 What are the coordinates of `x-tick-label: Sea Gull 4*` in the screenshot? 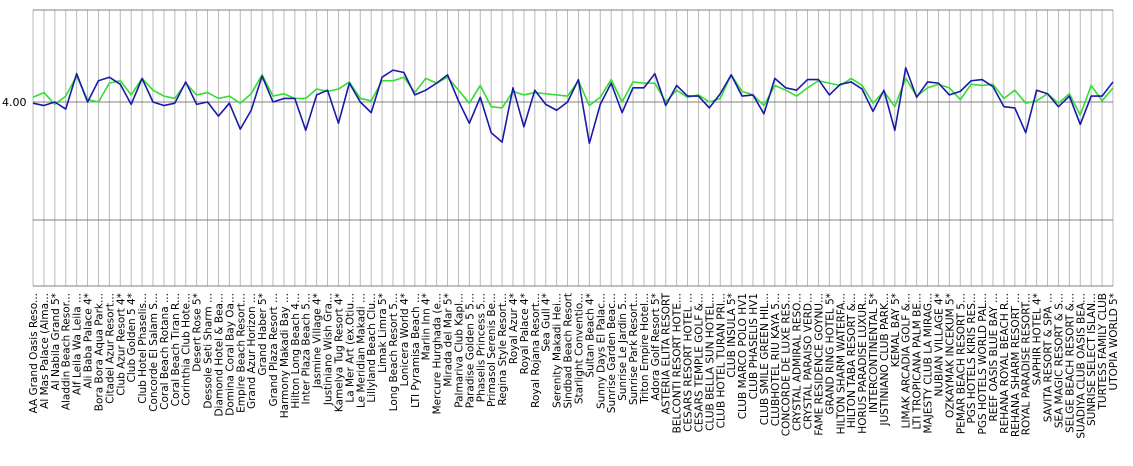 It's located at (547, 322).